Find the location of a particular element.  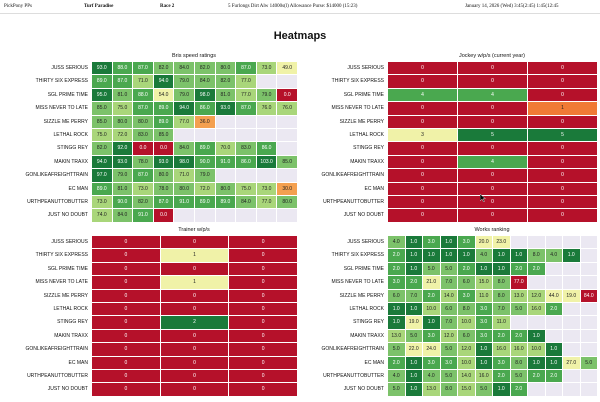

heatmap-cell: 86.0 is located at coordinates (246, 162).